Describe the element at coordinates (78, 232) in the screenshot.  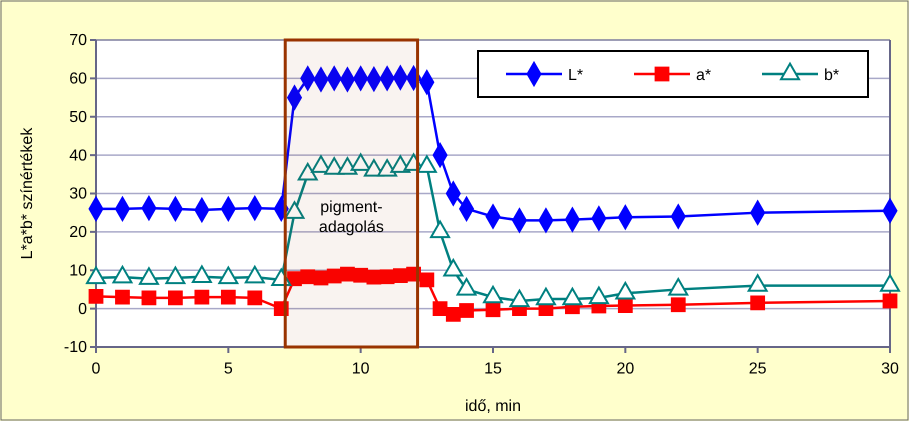
I see `y-tick-label: 20` at that location.